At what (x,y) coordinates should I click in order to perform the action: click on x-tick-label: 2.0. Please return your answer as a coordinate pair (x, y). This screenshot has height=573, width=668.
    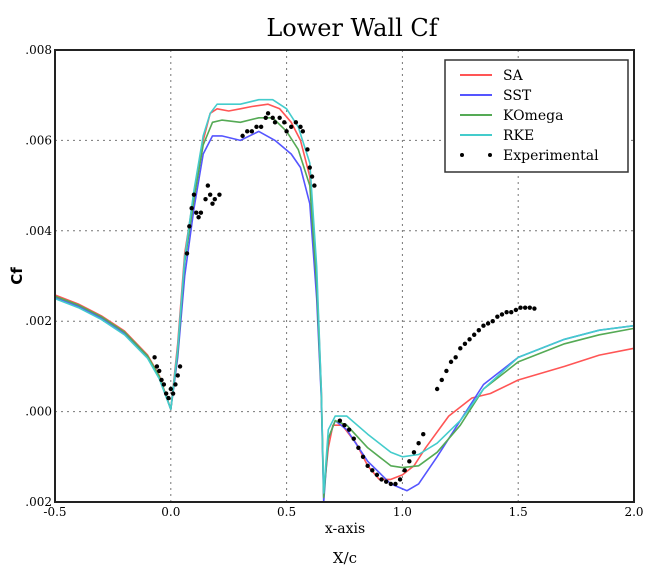
    Looking at the image, I should click on (633, 512).